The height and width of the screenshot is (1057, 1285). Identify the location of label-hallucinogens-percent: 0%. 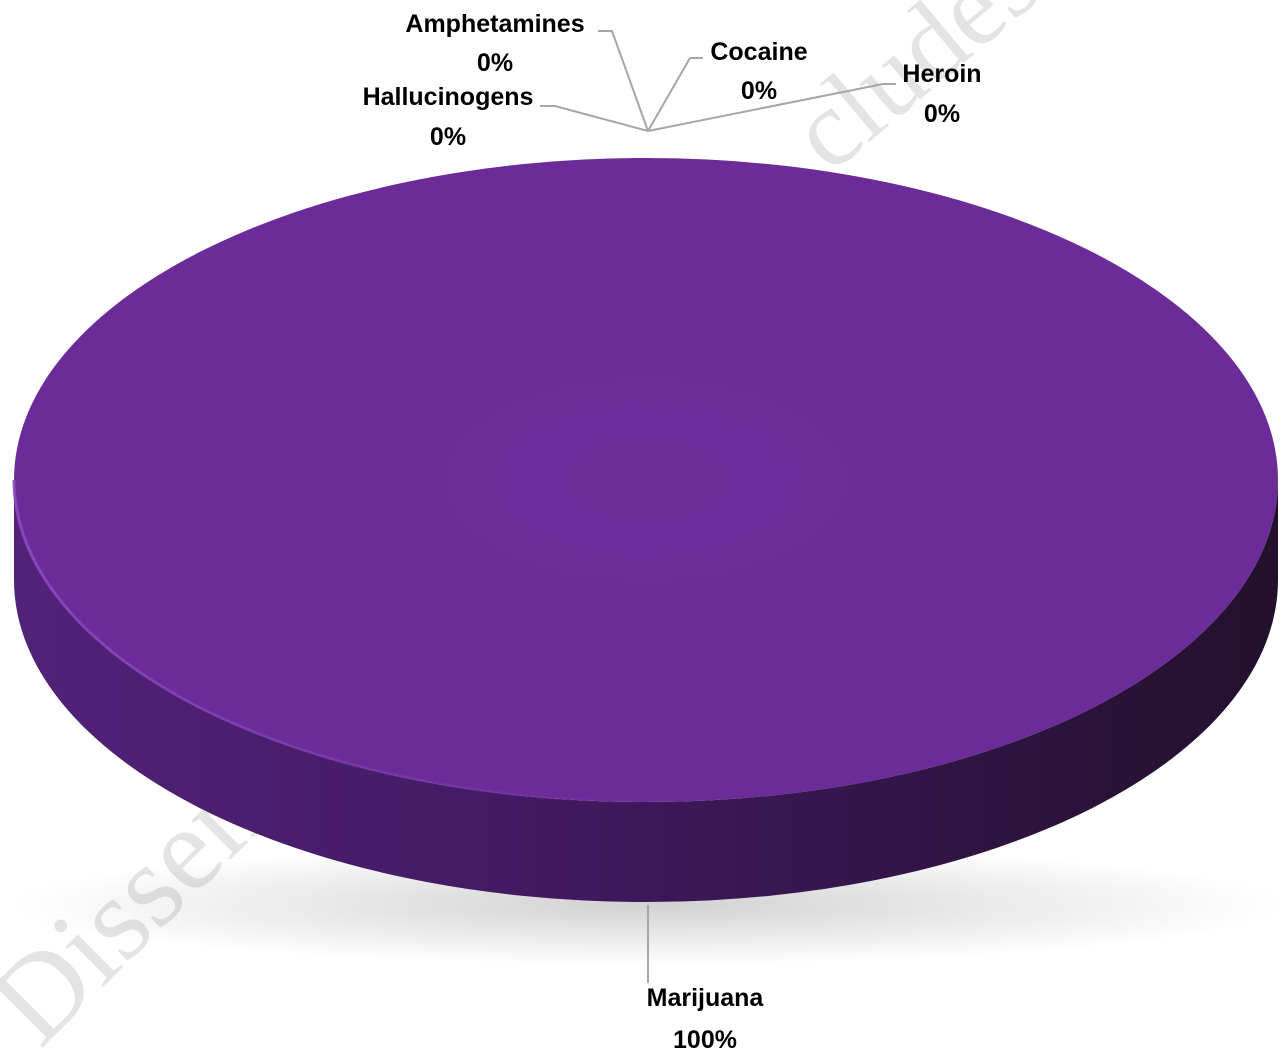
(448, 137).